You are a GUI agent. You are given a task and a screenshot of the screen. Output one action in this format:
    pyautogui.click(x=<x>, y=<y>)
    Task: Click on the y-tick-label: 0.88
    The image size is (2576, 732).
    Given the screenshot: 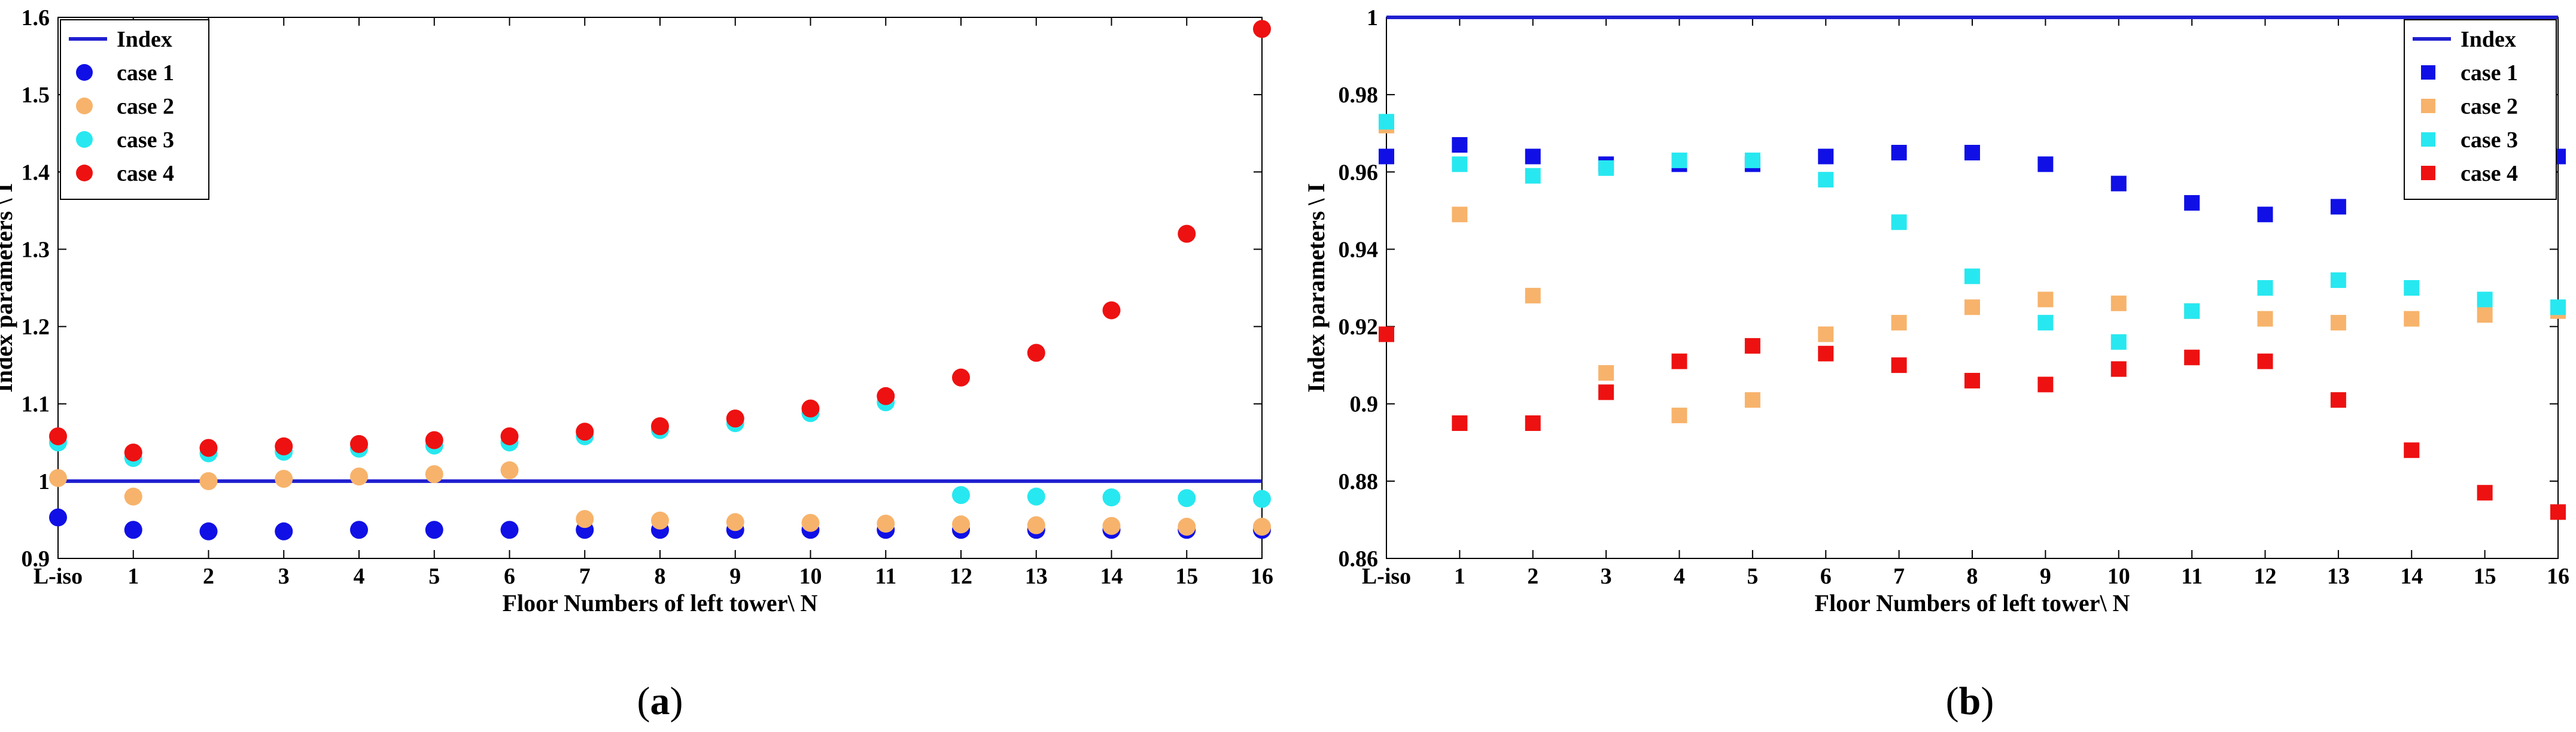 What is the action you would take?
    pyautogui.click(x=1359, y=481)
    